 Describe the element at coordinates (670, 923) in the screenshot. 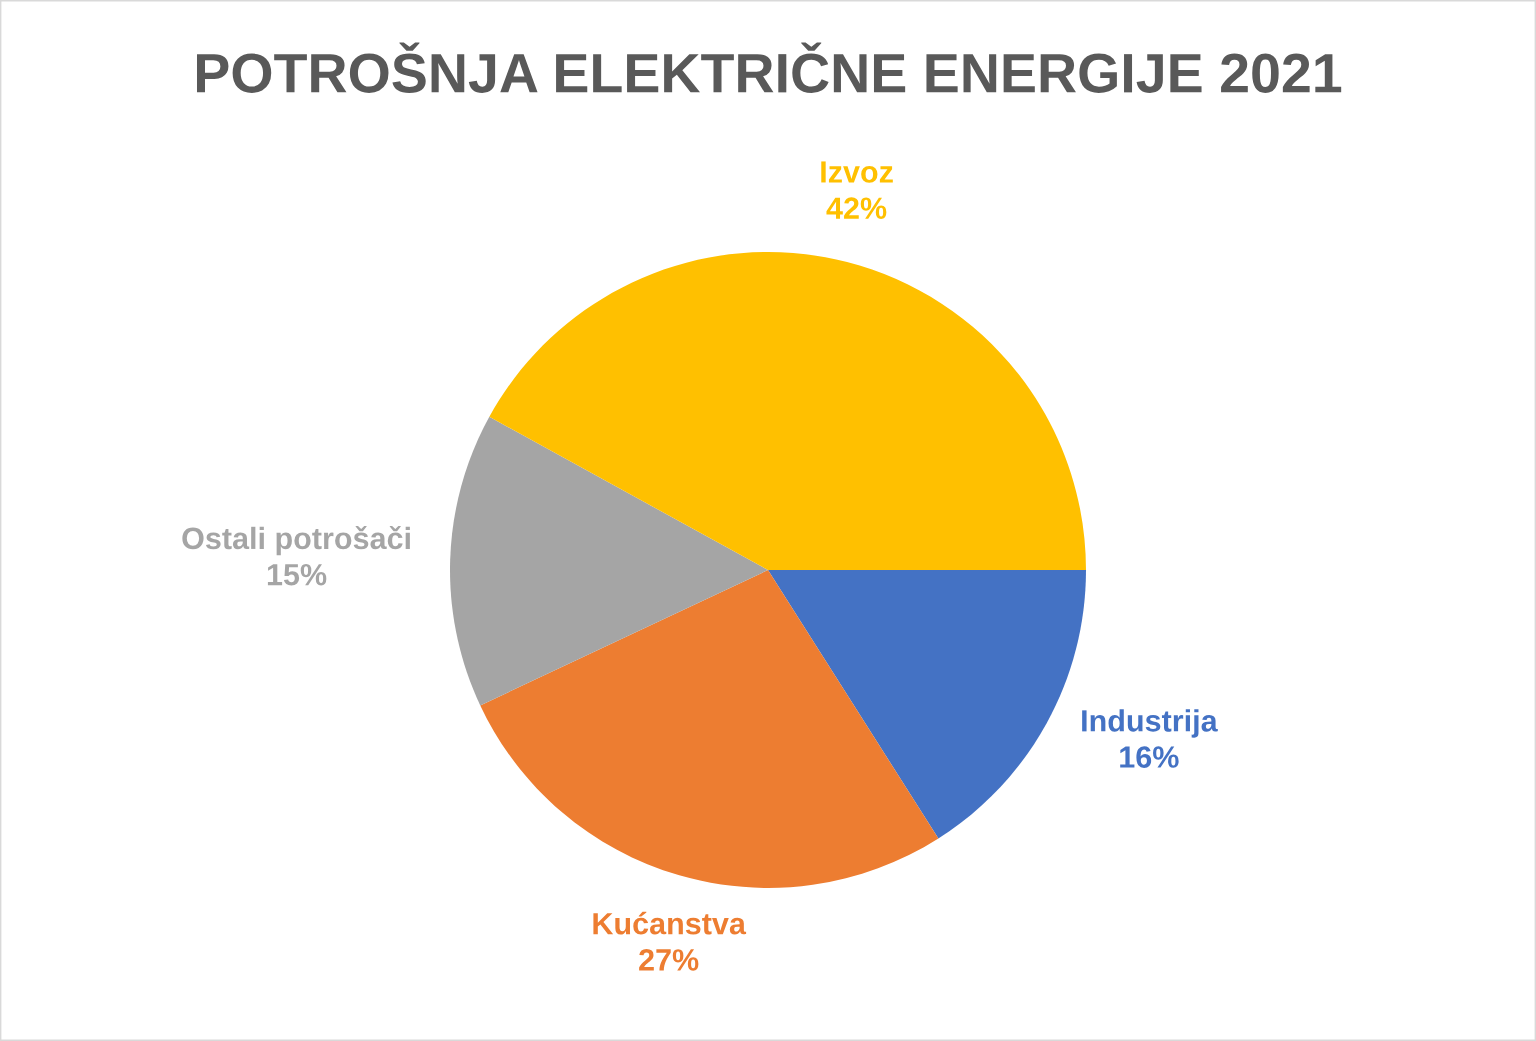

I see `slice-label: Kućanstva` at that location.